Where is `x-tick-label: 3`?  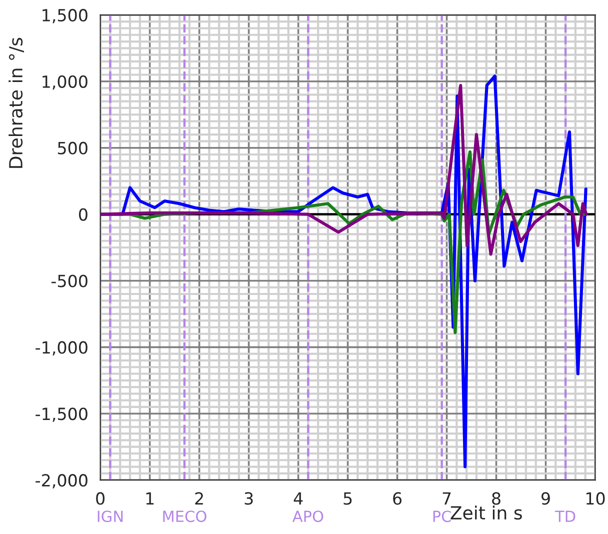
x-tick-label: 3 is located at coordinates (248, 498).